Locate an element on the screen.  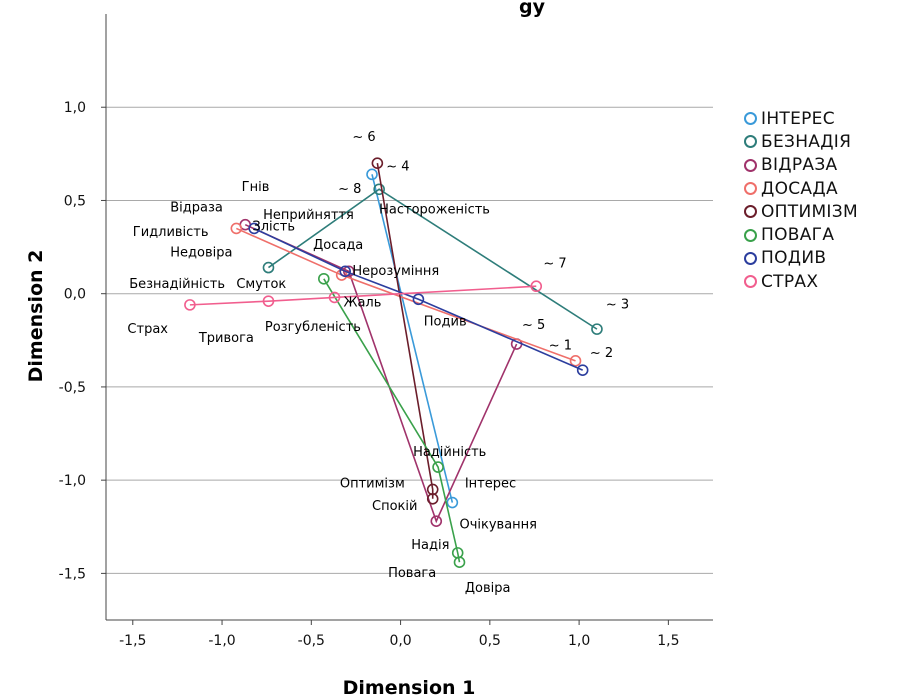
y-axis-title: Dimension 2 is located at coordinates (36, 316).